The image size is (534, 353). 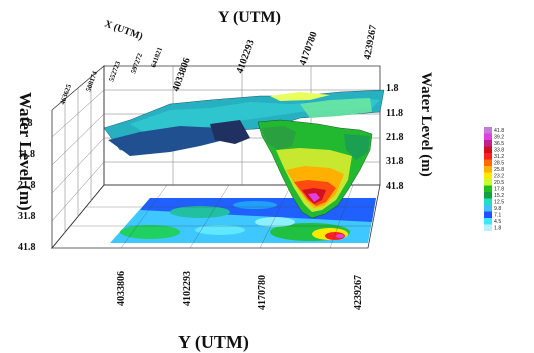 I want to click on legend-label: 31.2, so click(x=499, y=157).